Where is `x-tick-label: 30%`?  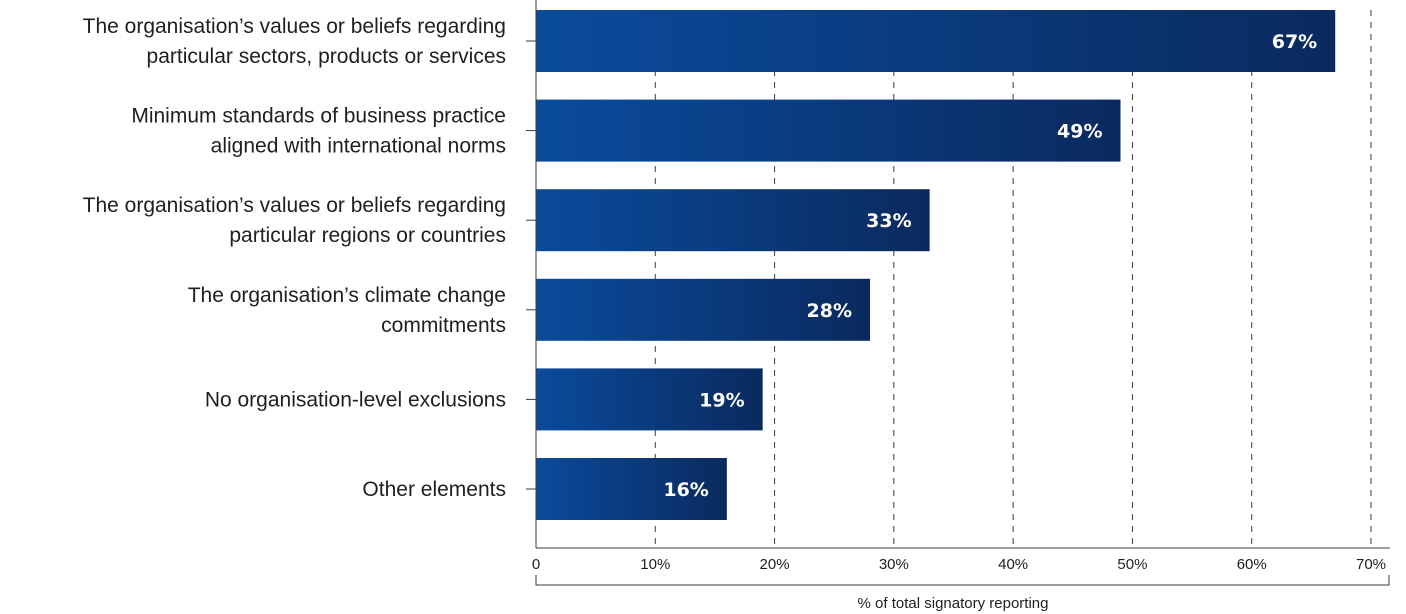
x-tick-label: 30% is located at coordinates (894, 564).